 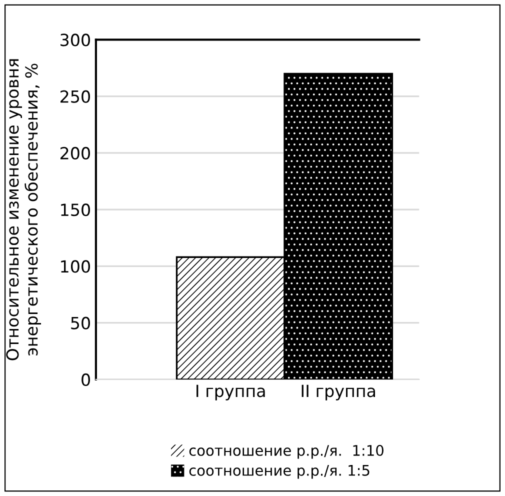 What do you see at coordinates (75, 96) in the screenshot?
I see `y-tick-label: 250` at bounding box center [75, 96].